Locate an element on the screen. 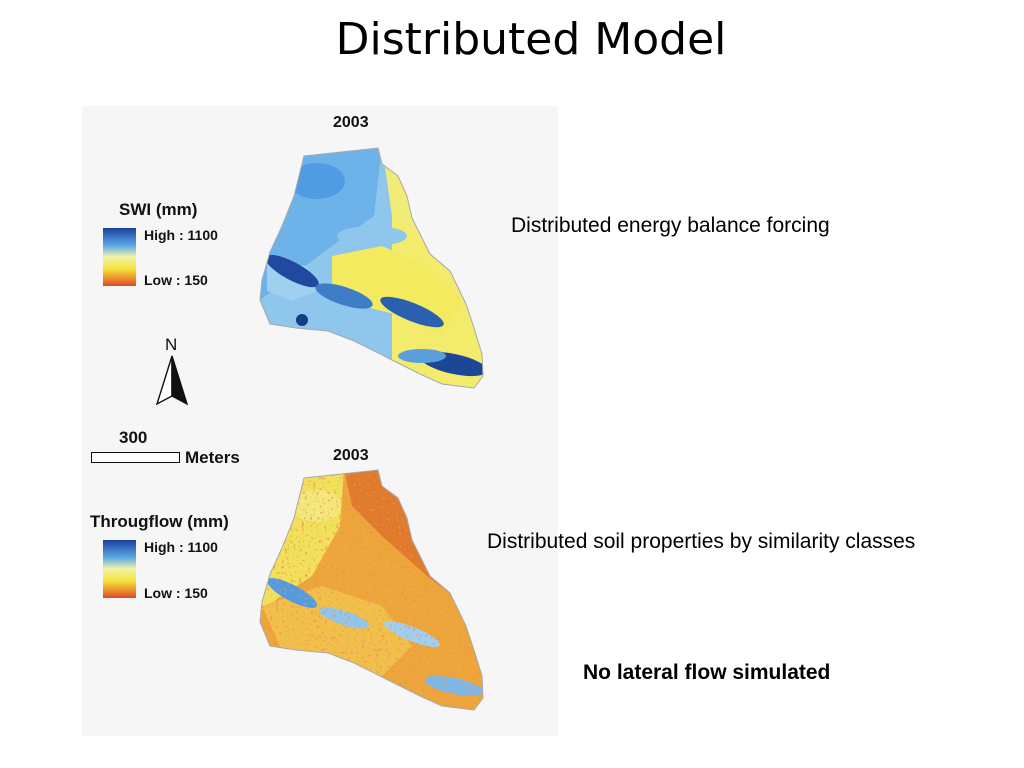 The height and width of the screenshot is (768, 1024). note-no-lateral-flow: No lateral flow simulated is located at coordinates (707, 672).